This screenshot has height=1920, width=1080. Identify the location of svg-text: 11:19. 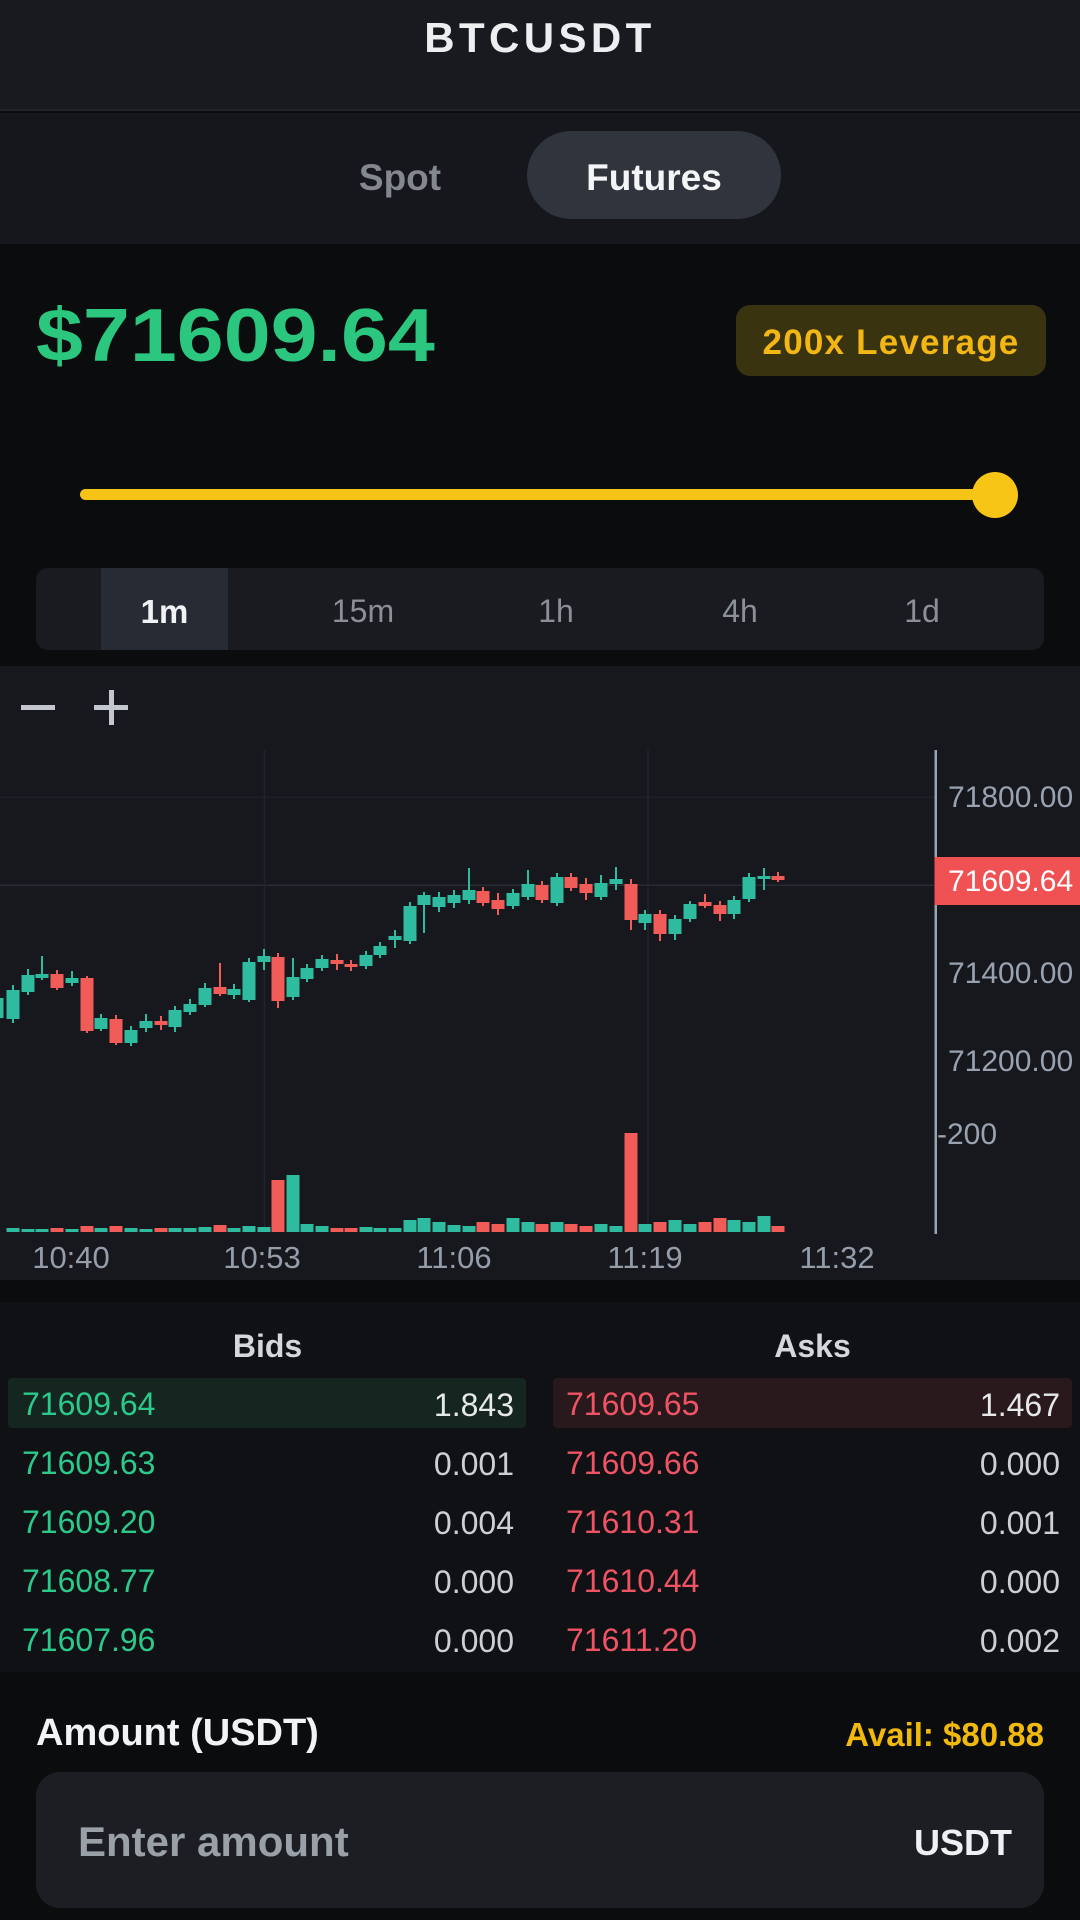
(644, 1257).